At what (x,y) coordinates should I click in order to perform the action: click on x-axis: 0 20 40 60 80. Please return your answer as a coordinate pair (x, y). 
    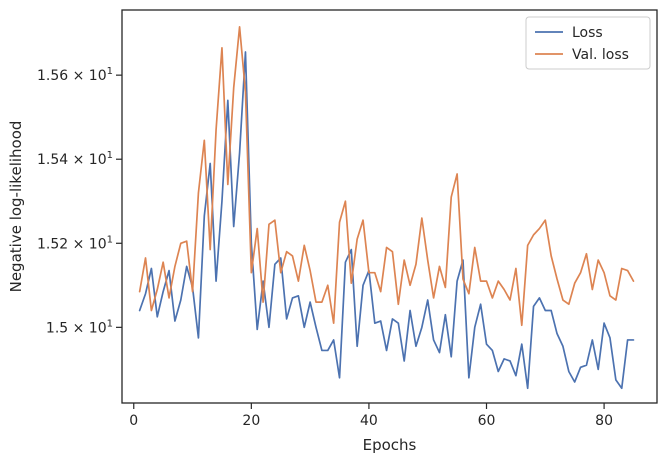
    Looking at the image, I should click on (371, 416).